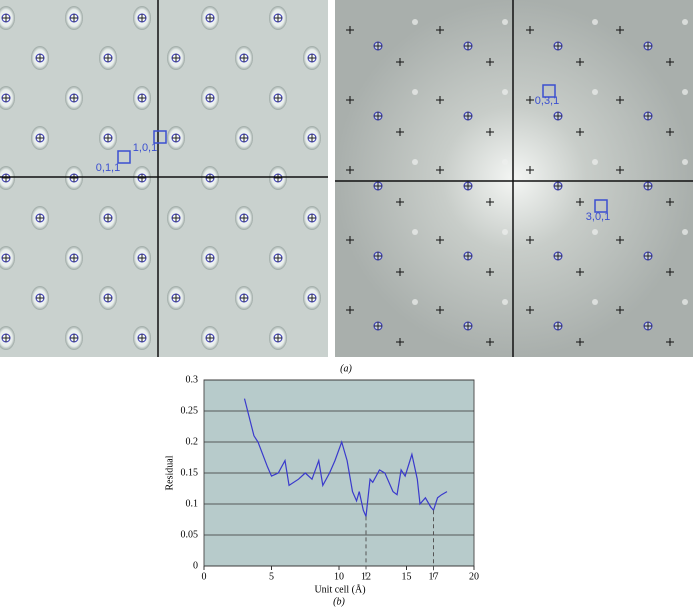 Image resolution: width=693 pixels, height=613 pixels. Describe the element at coordinates (192, 379) in the screenshot. I see `y-tick-label: 0.3` at that location.